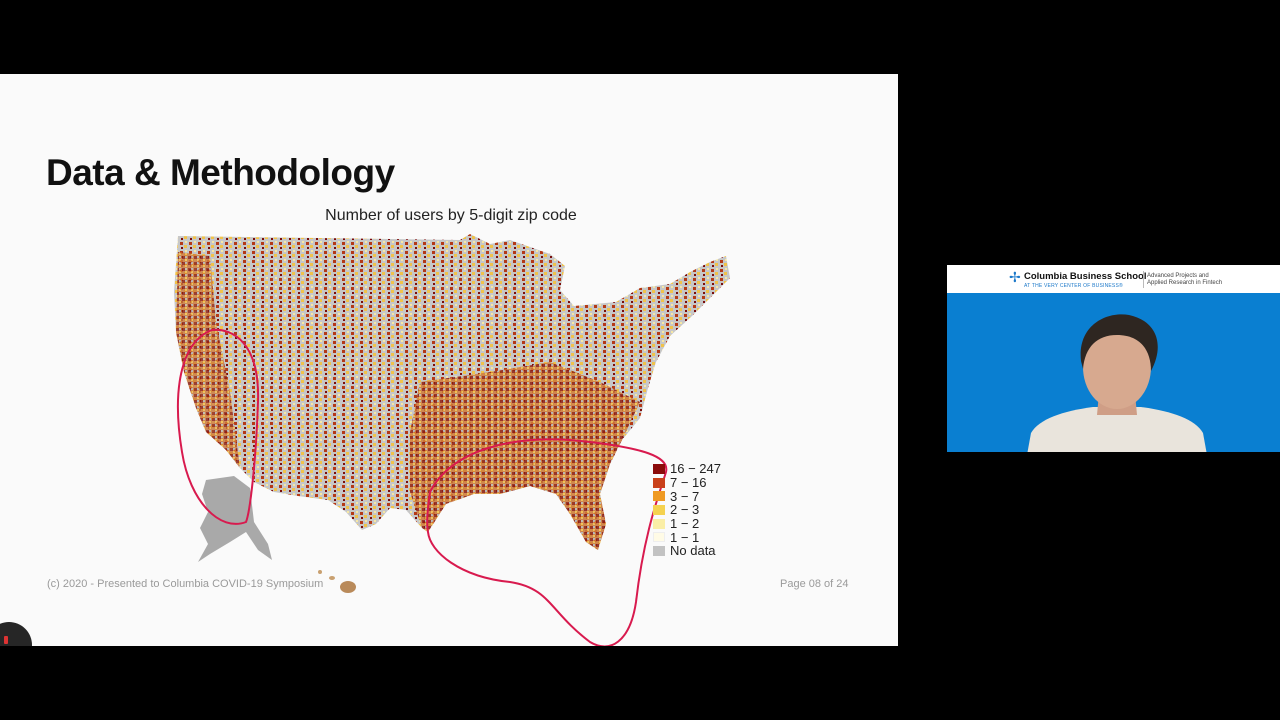  What do you see at coordinates (16, 634) in the screenshot?
I see `presenter-menu-button` at bounding box center [16, 634].